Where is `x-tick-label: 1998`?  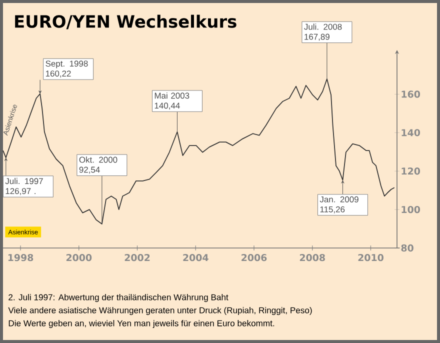
x-tick-label: 1998 is located at coordinates (21, 258).